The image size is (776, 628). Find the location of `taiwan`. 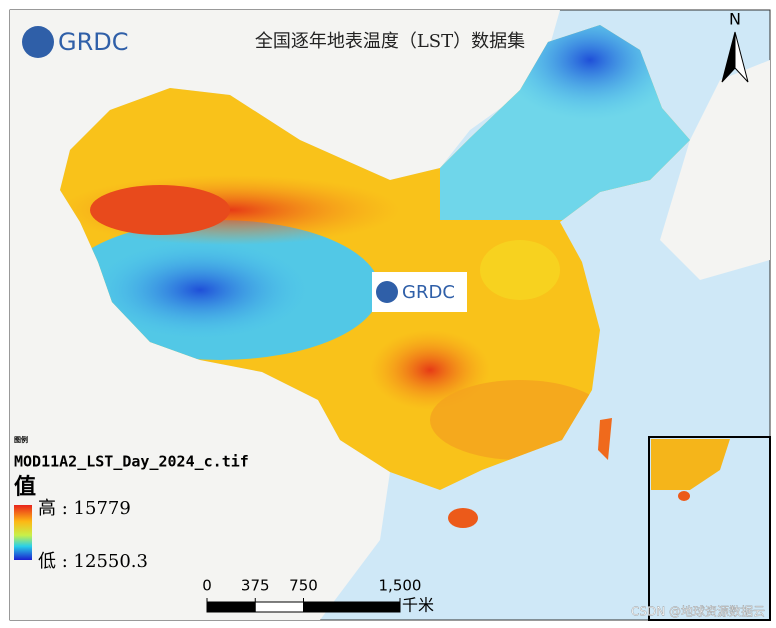

taiwan is located at coordinates (605, 439).